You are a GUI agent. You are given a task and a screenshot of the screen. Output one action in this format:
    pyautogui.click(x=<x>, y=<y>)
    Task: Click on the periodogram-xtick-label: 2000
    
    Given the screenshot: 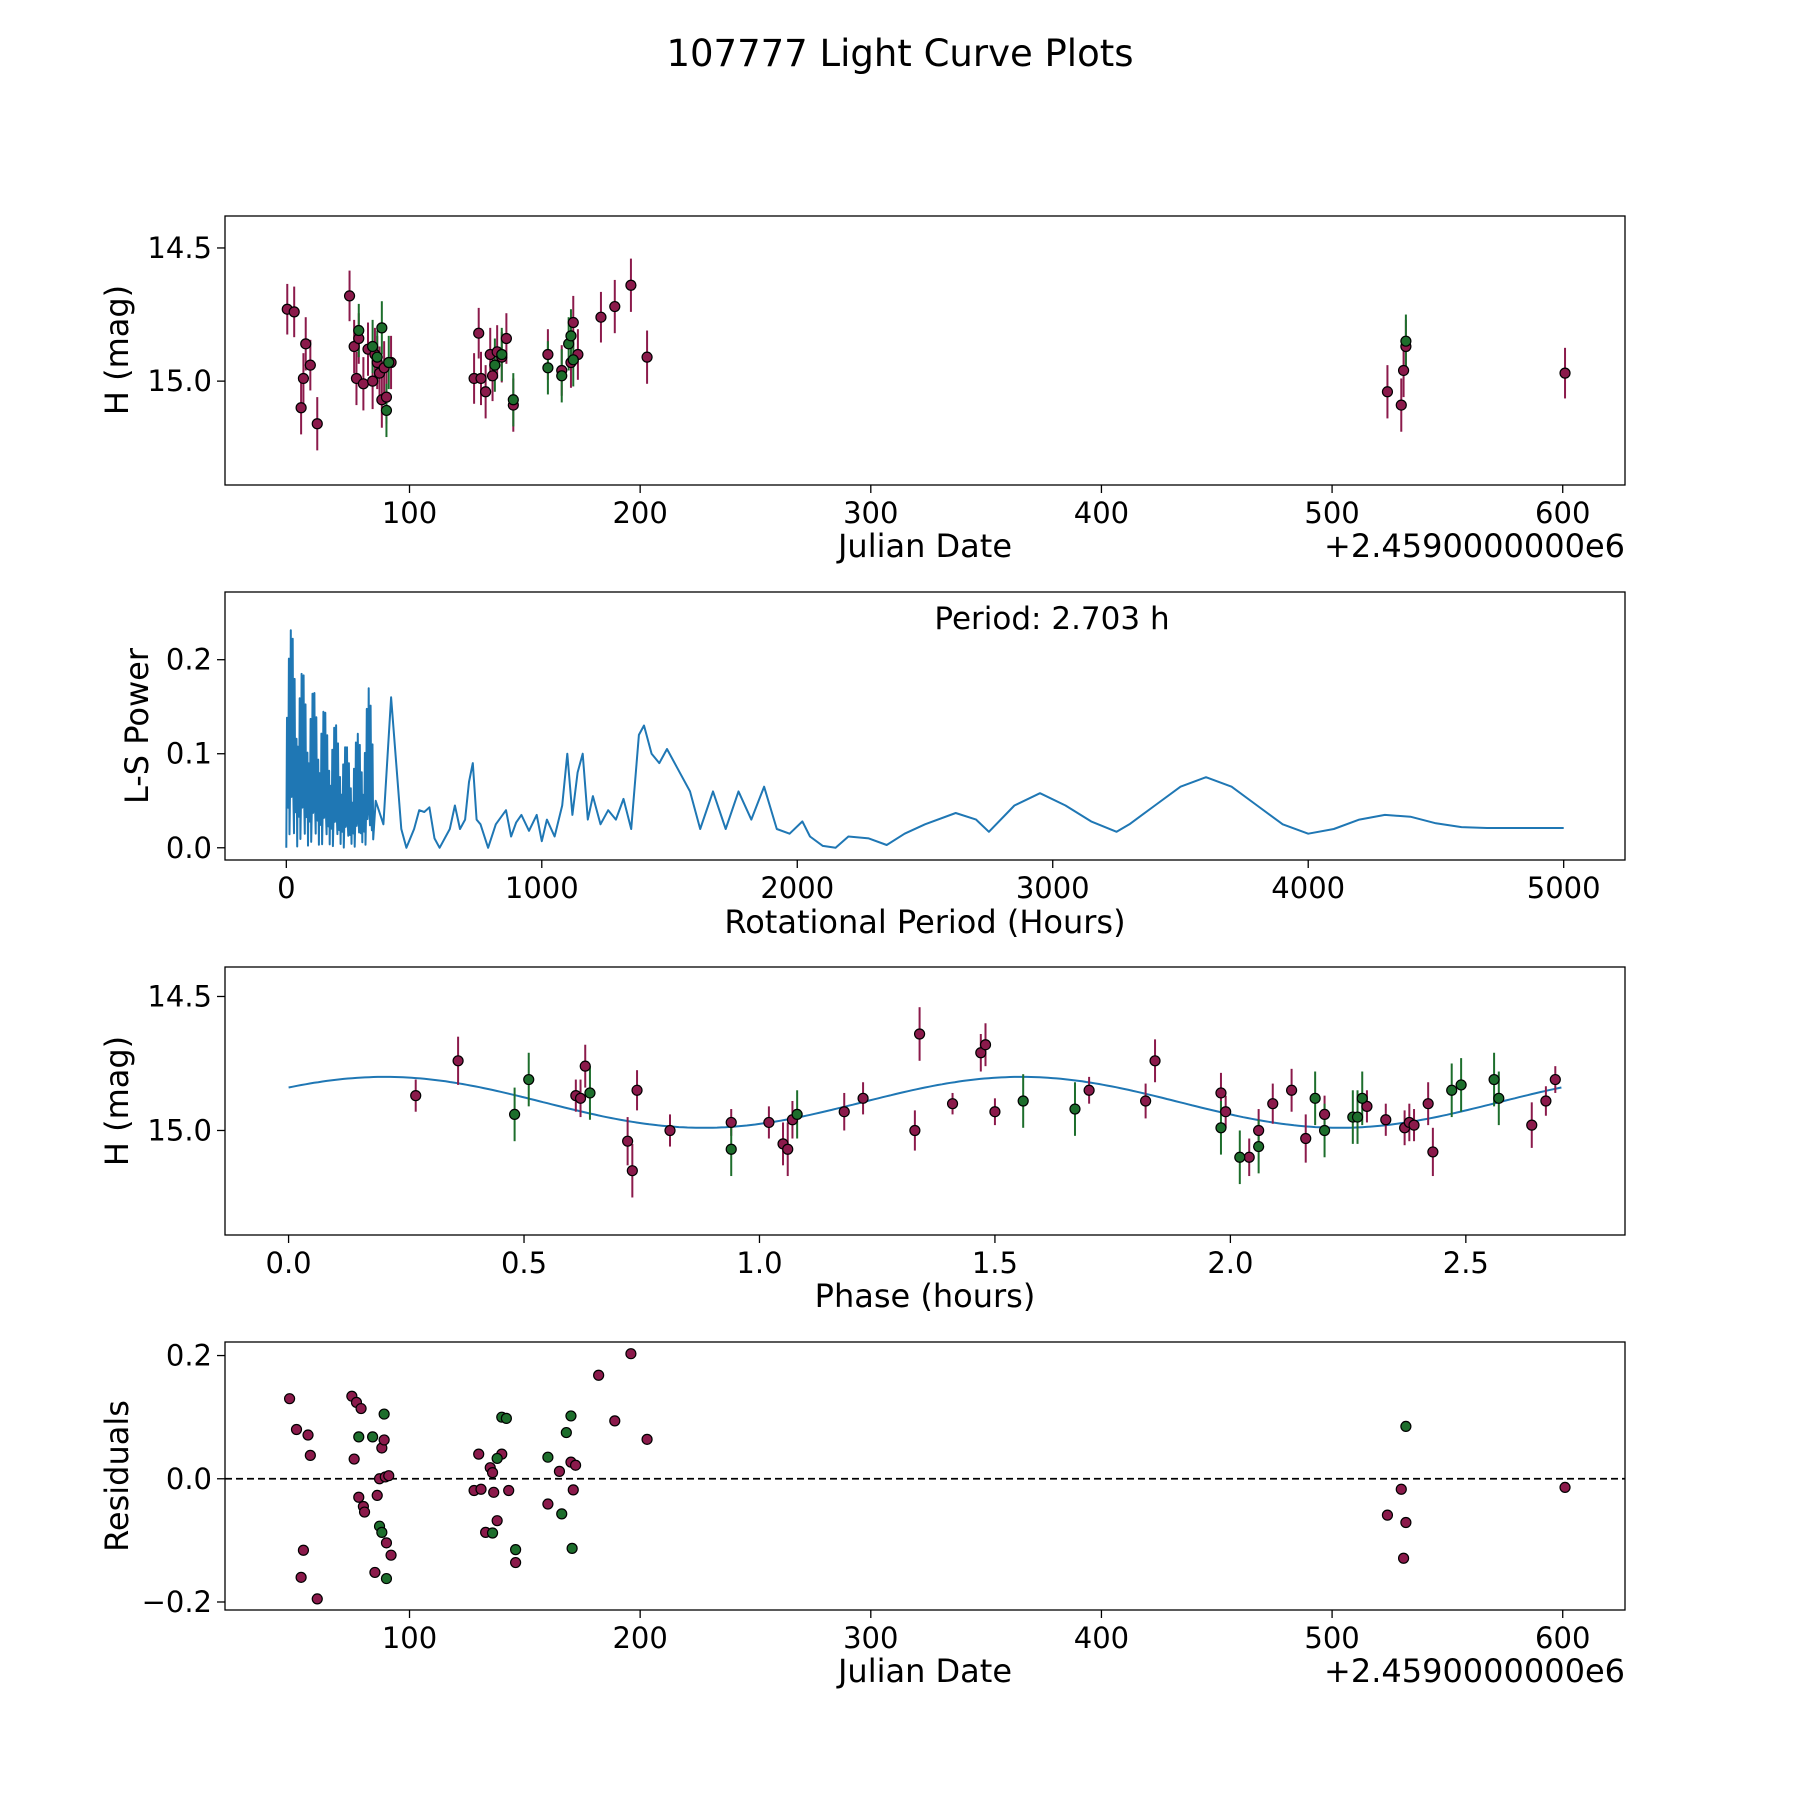 What is the action you would take?
    pyautogui.click(x=797, y=888)
    